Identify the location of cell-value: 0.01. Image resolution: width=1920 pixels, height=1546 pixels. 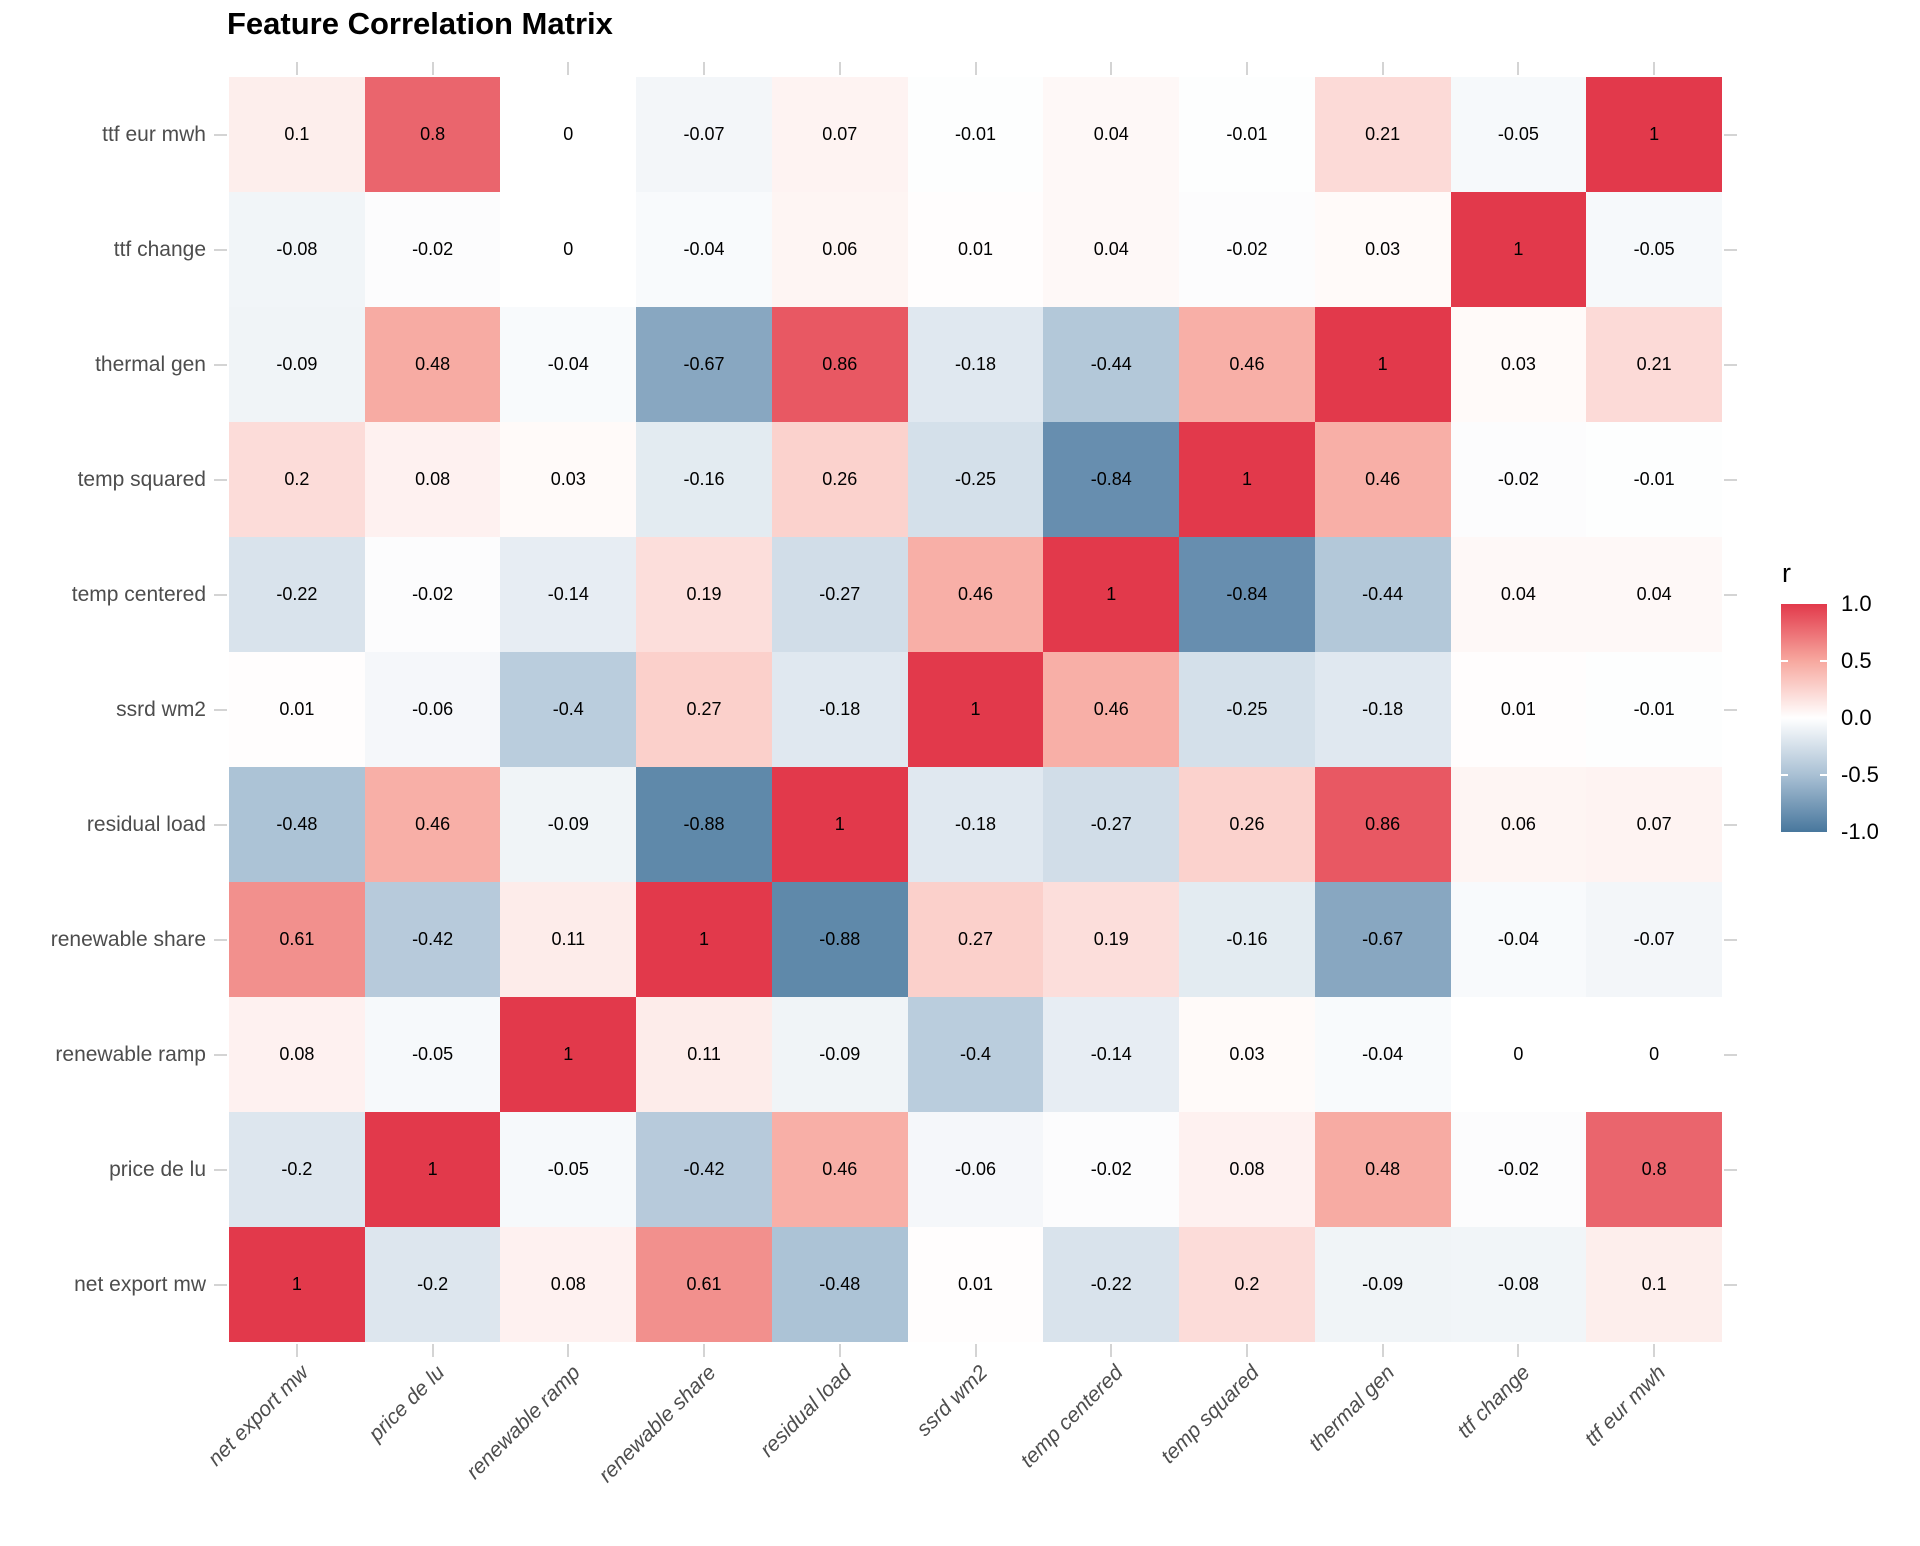
(297, 709).